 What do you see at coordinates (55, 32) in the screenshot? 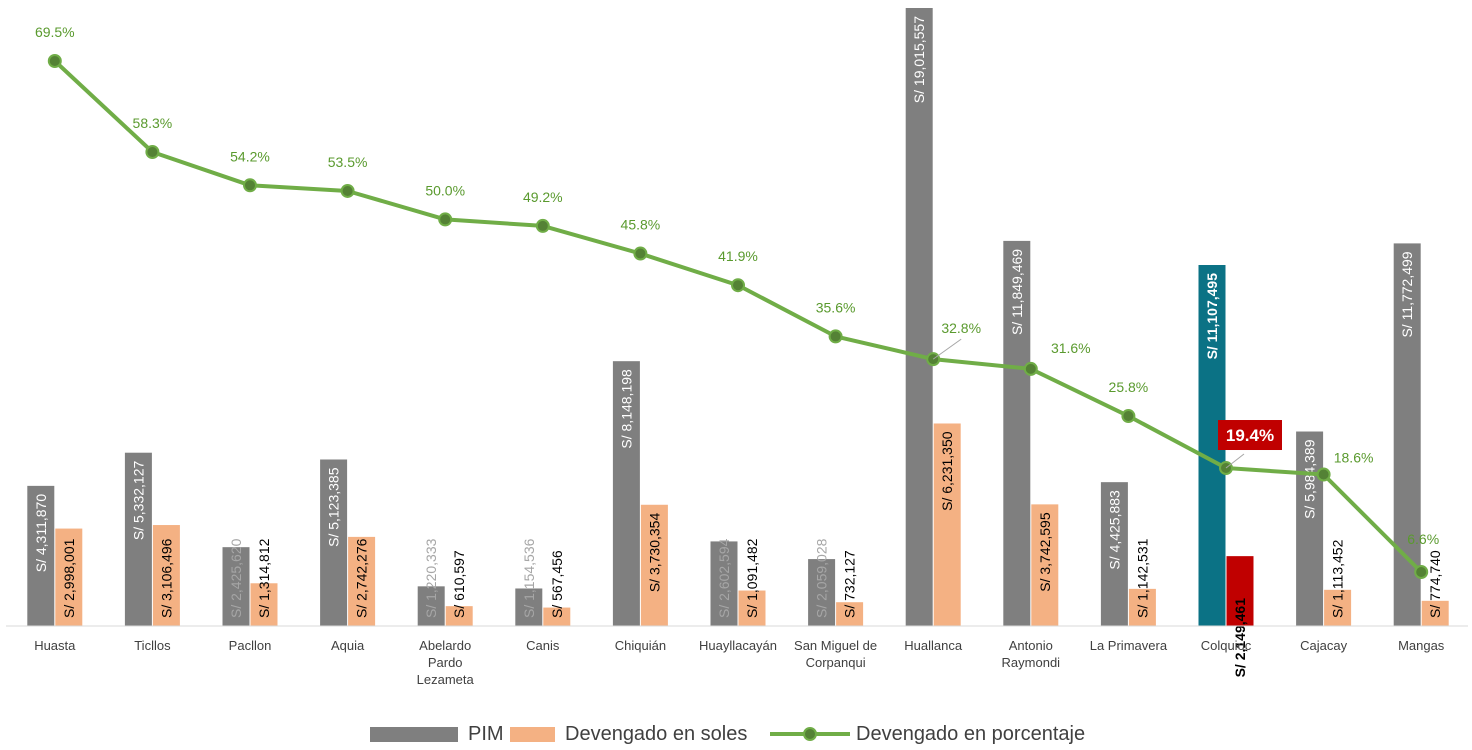
I see `percentage-label: 69.5%` at bounding box center [55, 32].